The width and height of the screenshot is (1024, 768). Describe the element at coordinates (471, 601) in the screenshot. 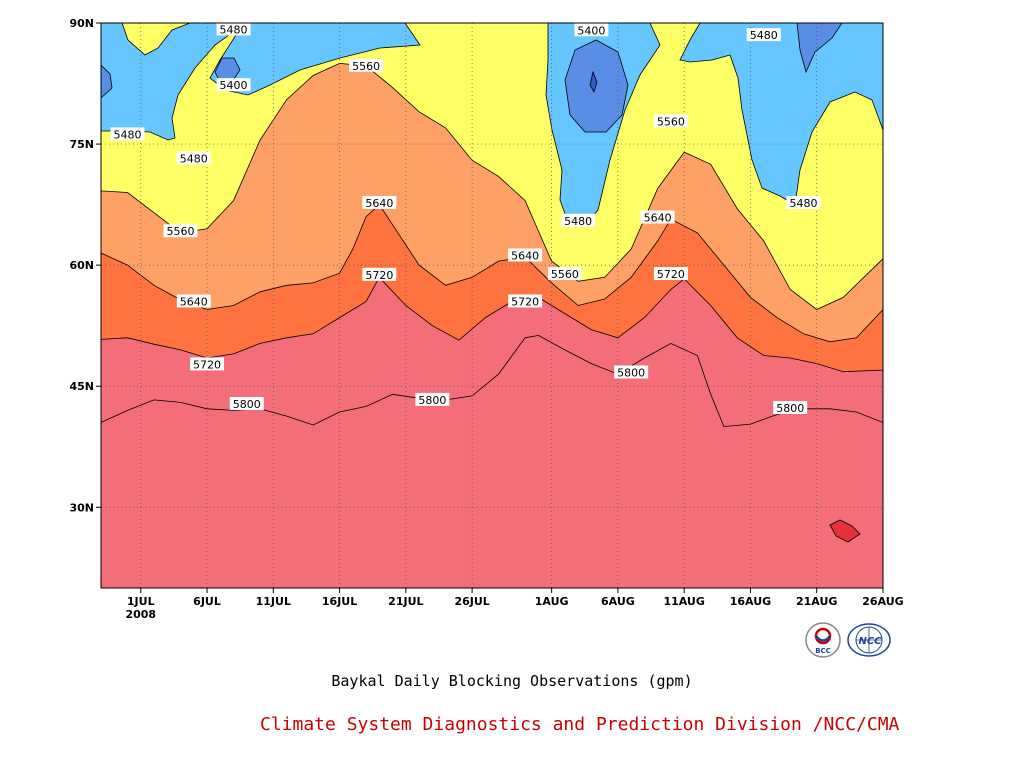

I see `x-tick-label: 26JUL` at that location.